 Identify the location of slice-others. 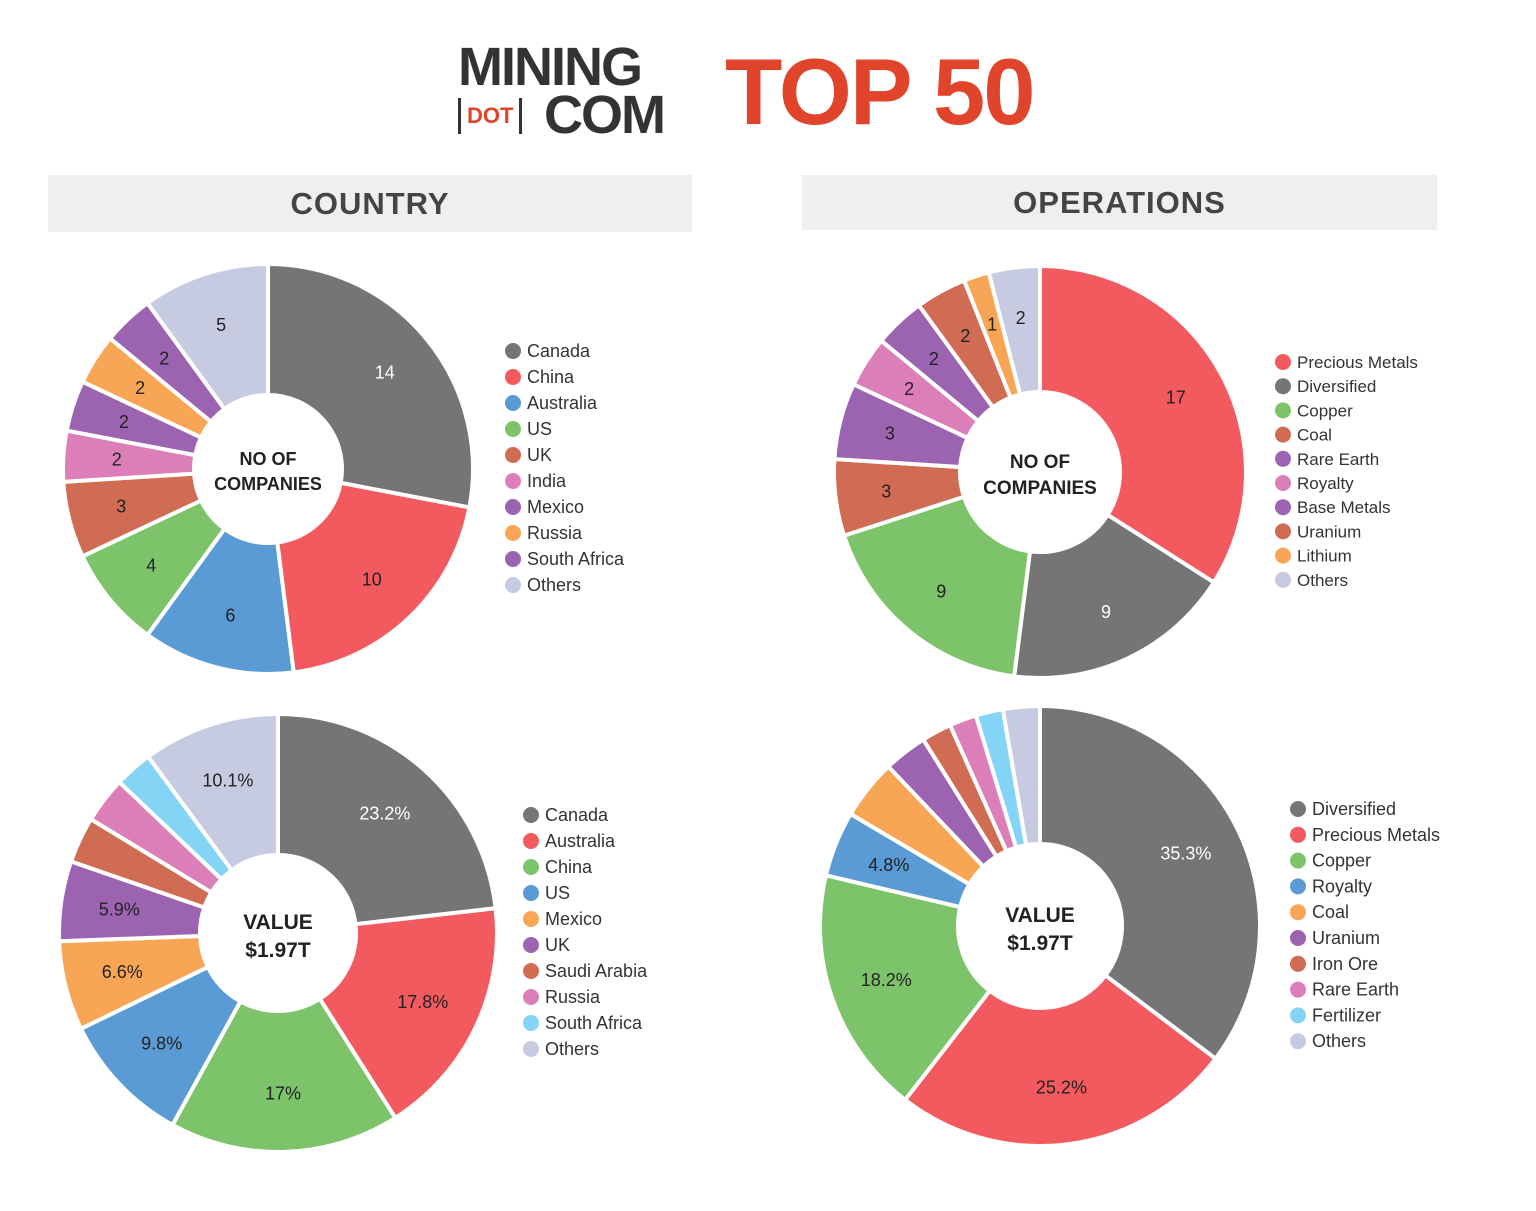
(1014, 330).